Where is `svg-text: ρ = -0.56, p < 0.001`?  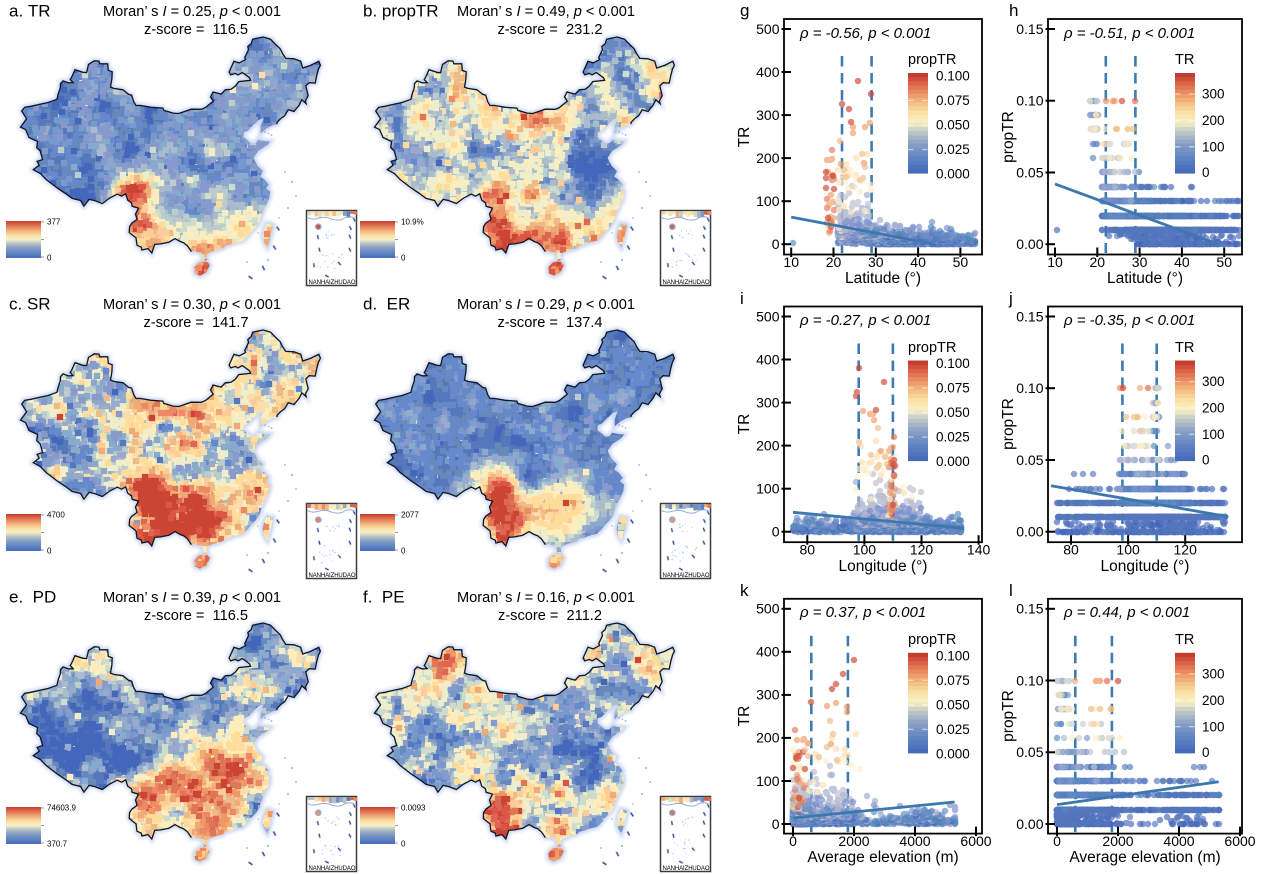 svg-text: ρ = -0.56, p < 0.001 is located at coordinates (865, 33).